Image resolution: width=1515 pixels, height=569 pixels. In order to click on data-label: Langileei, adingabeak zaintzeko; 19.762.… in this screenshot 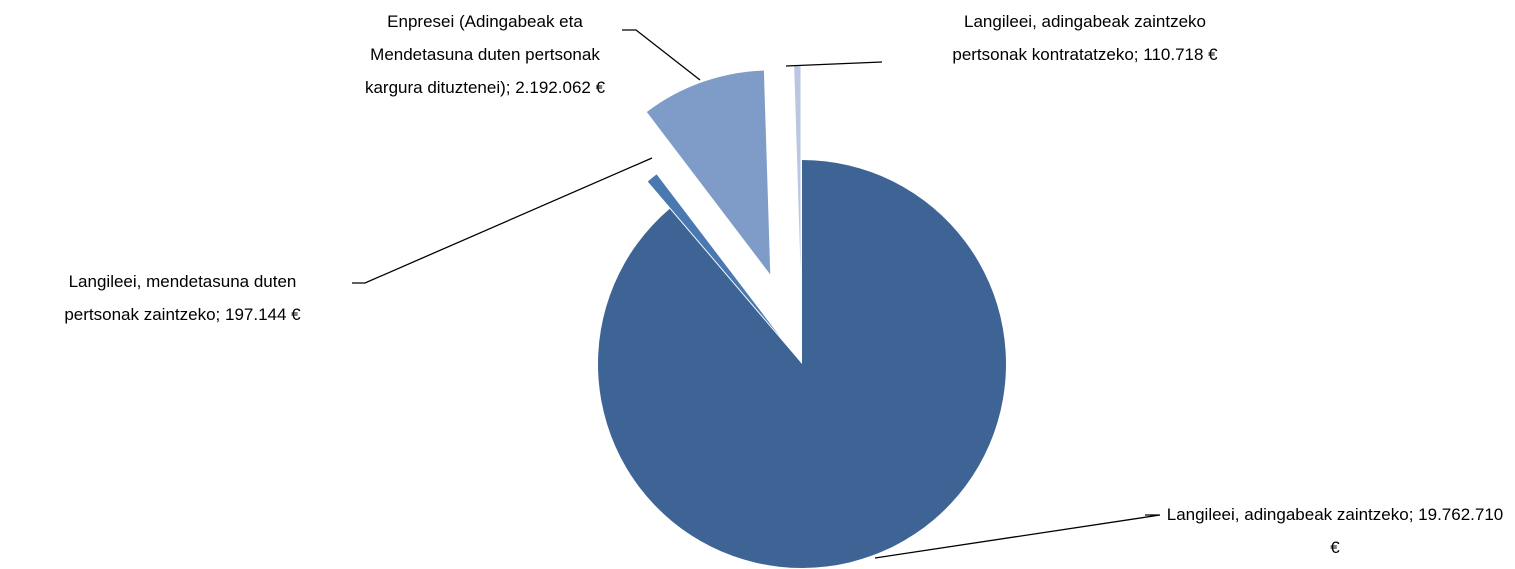, I will do `click(1335, 531)`.